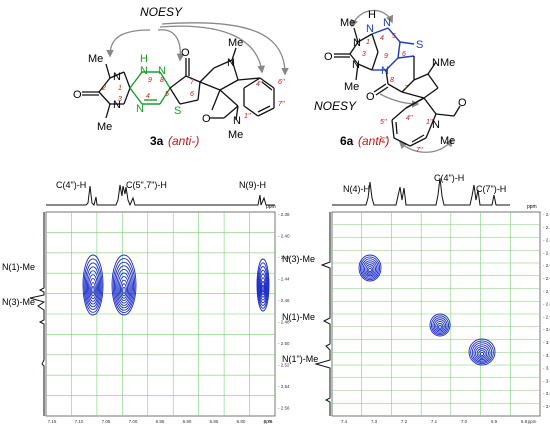  I want to click on left-spectrum-y-tick: - 2.50, so click(284, 343).